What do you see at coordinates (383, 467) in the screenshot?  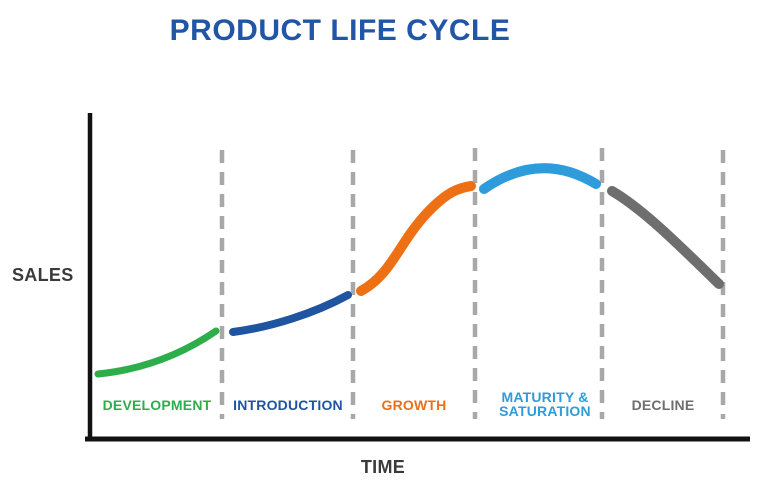 I see `x-axis-label: TIME` at bounding box center [383, 467].